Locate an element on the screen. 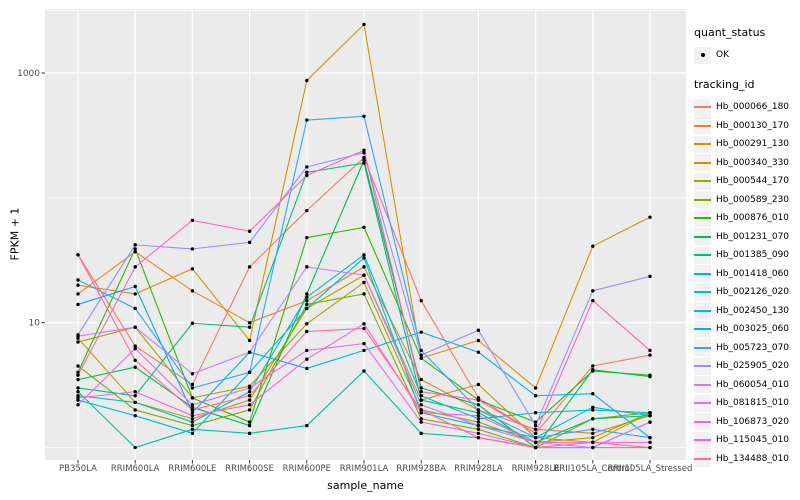  legend-label: Hb_081815_010 is located at coordinates (753, 403).